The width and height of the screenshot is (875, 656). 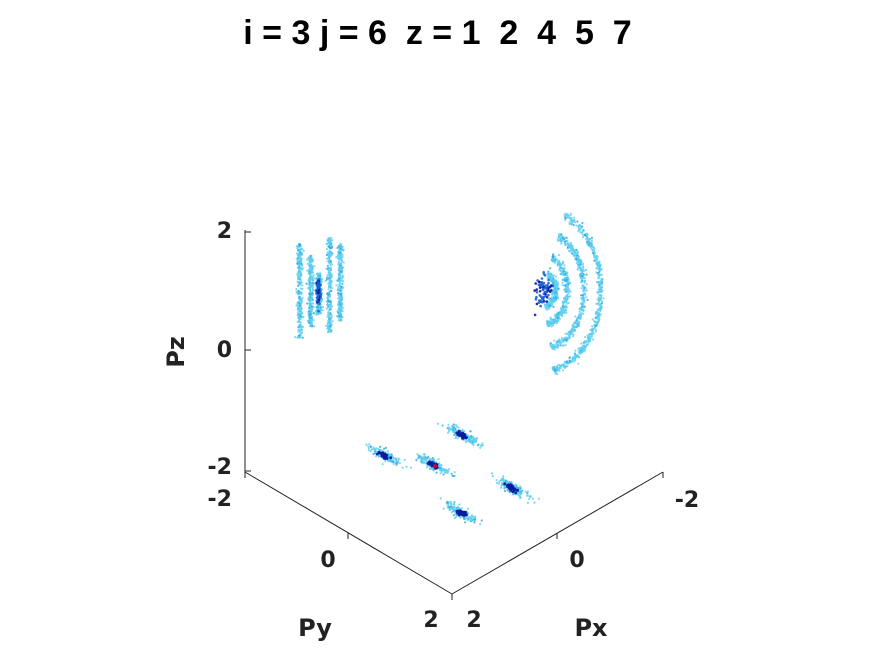 I want to click on px-py-projection, so click(x=453, y=474).